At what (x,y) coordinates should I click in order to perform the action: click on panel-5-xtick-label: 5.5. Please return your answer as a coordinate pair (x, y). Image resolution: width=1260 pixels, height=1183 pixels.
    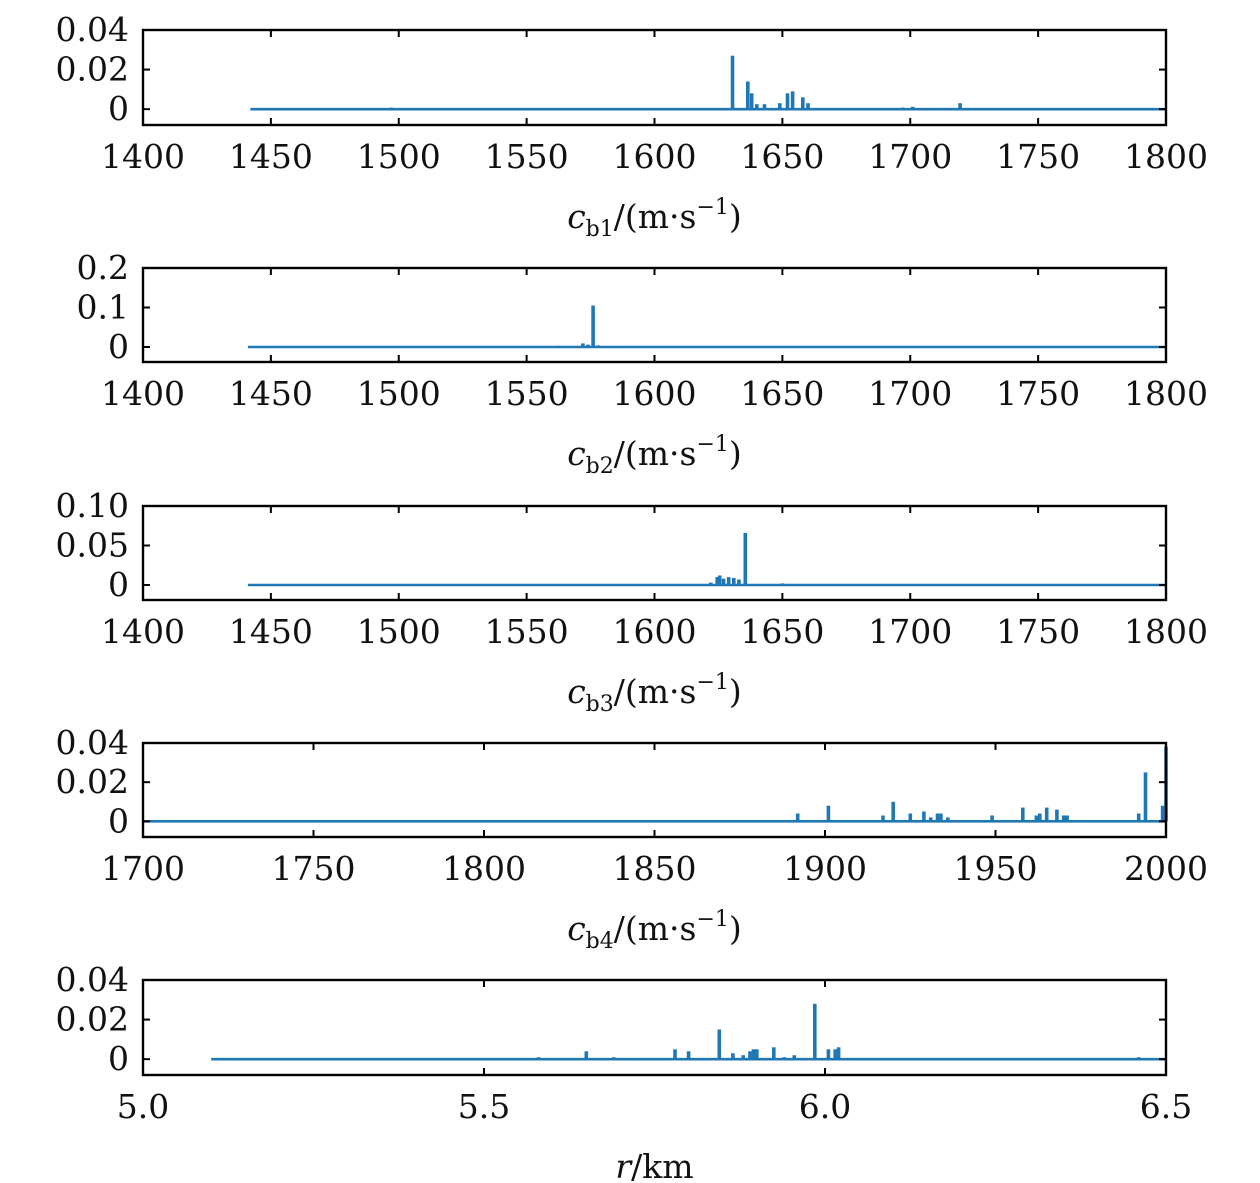
    Looking at the image, I should click on (484, 1106).